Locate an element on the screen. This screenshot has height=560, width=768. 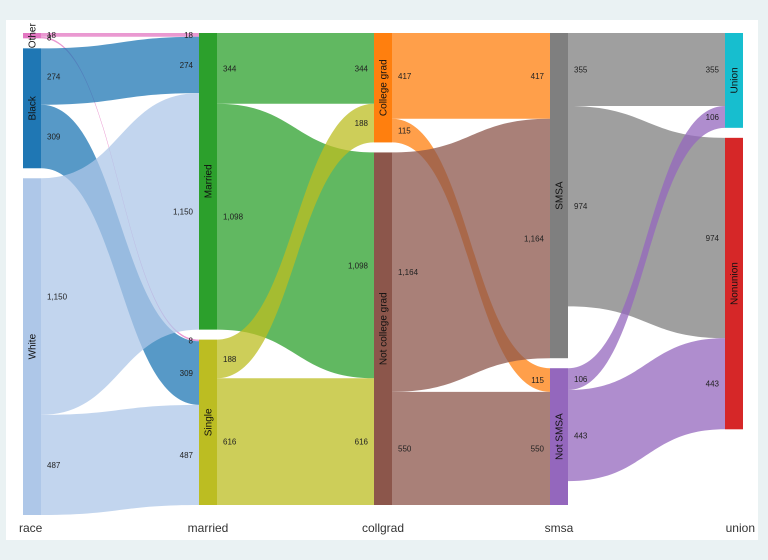
link-white-to-single is located at coordinates (120, 459).